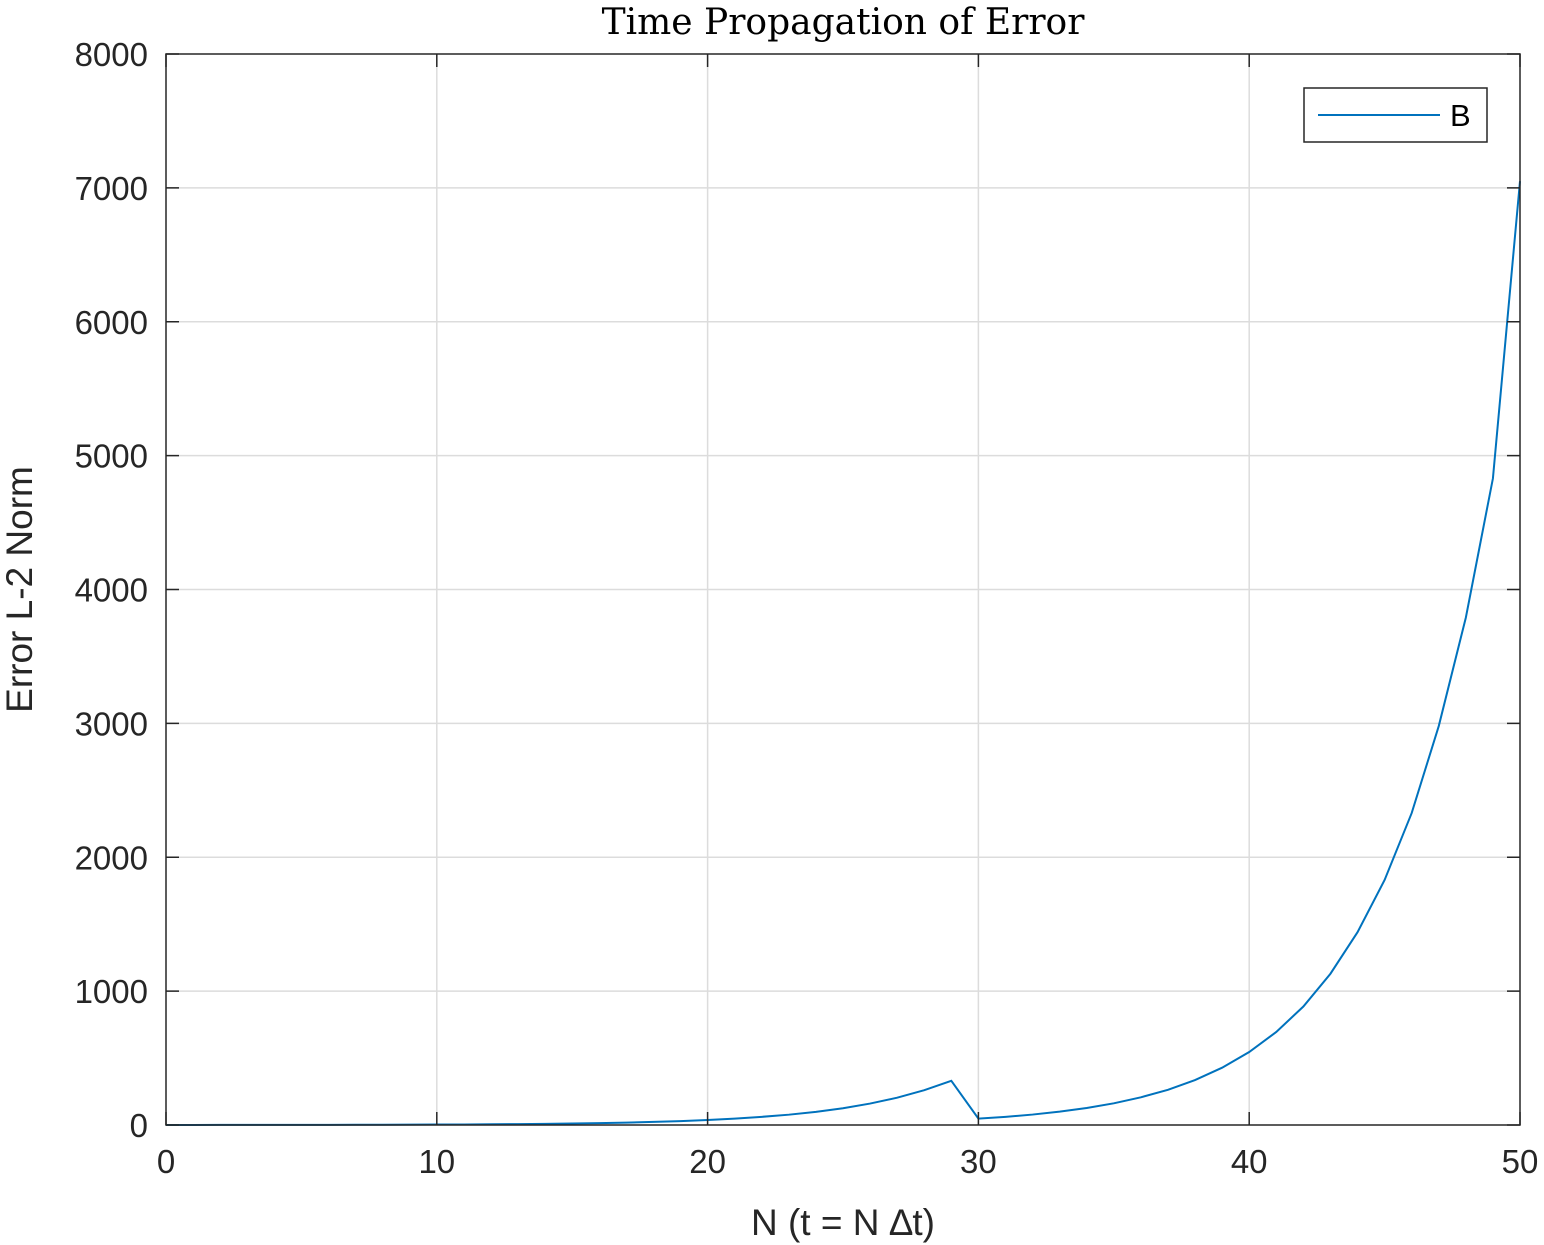 The image size is (1544, 1245). Describe the element at coordinates (844, 22) in the screenshot. I see `chart-title: Time Propagation of Error` at that location.